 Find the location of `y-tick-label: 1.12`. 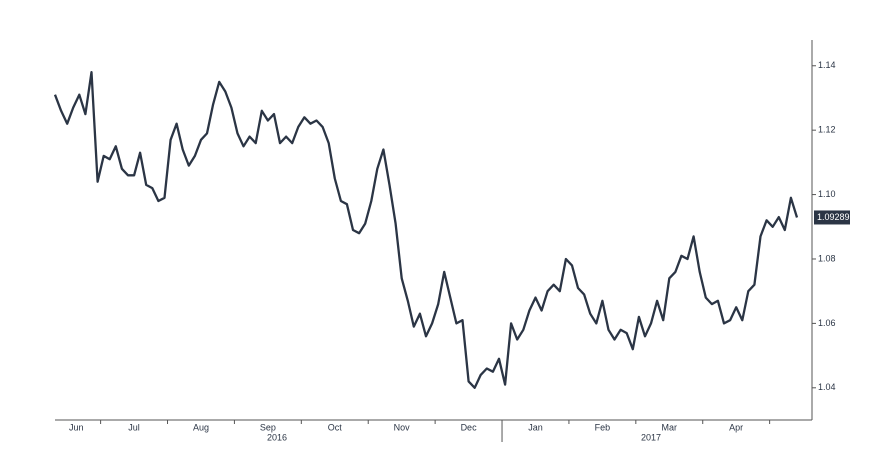

y-tick-label: 1.12 is located at coordinates (827, 130).